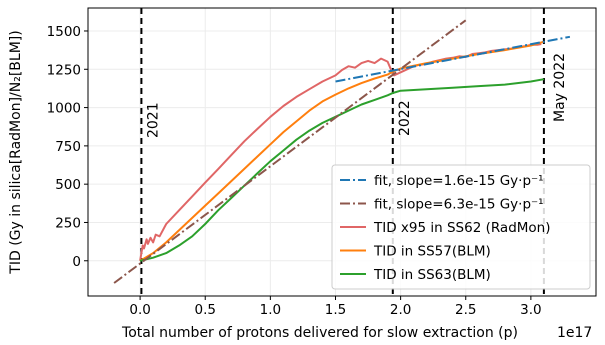 This screenshot has width=605, height=345. What do you see at coordinates (153, 120) in the screenshot?
I see `vertical-marker-label: 2021` at bounding box center [153, 120].